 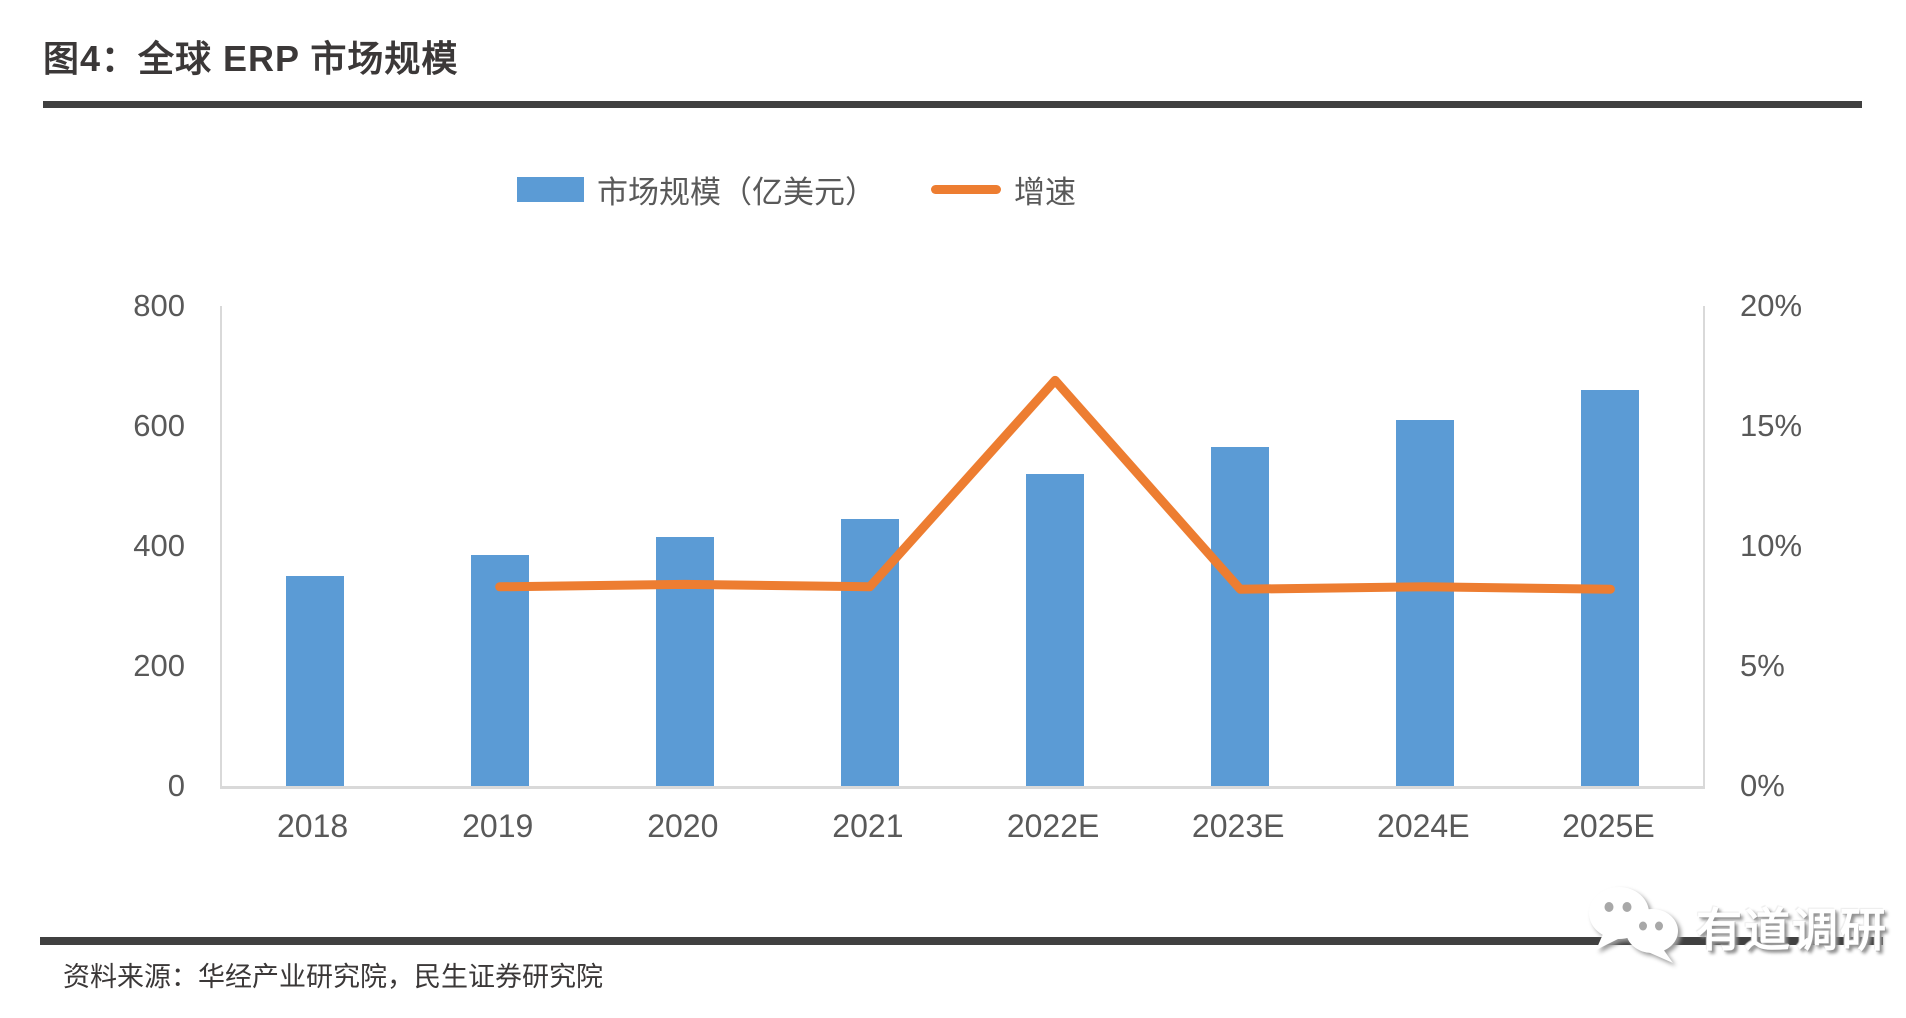 I want to click on left-axis-labels: 800 600 400 200 0, so click(x=92, y=545).